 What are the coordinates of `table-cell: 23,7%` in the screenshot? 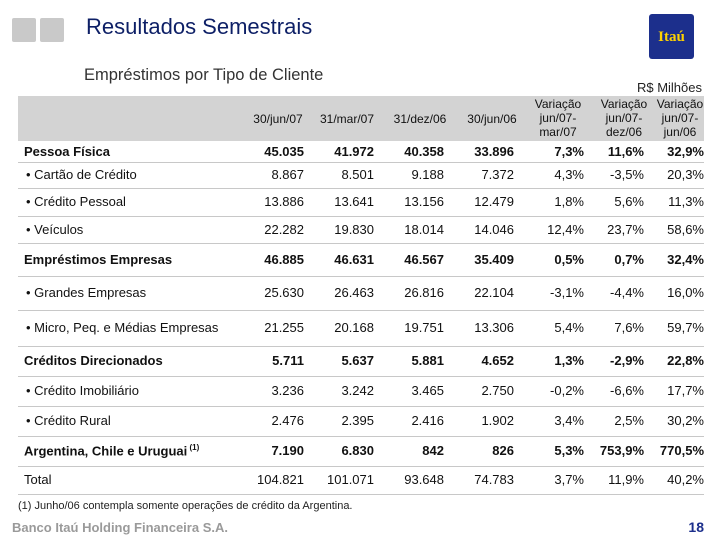 It's located at (625, 229).